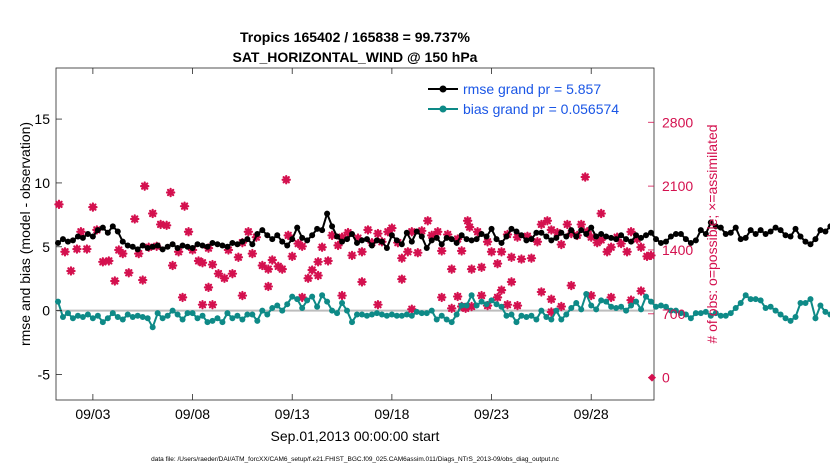 This screenshot has height=470, width=830. Describe the element at coordinates (391, 414) in the screenshot. I see `x-tick-label: 09/18` at that location.